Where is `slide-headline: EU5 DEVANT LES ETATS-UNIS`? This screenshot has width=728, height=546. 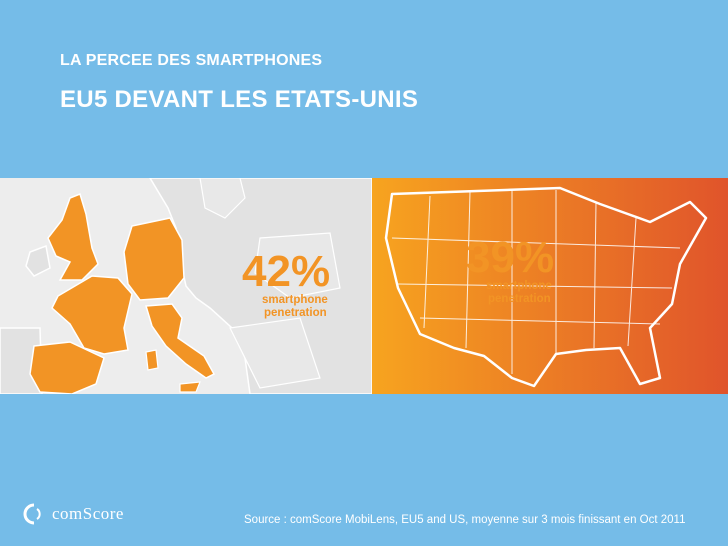 slide-headline: EU5 DEVANT LES ETATS-UNIS is located at coordinates (239, 99).